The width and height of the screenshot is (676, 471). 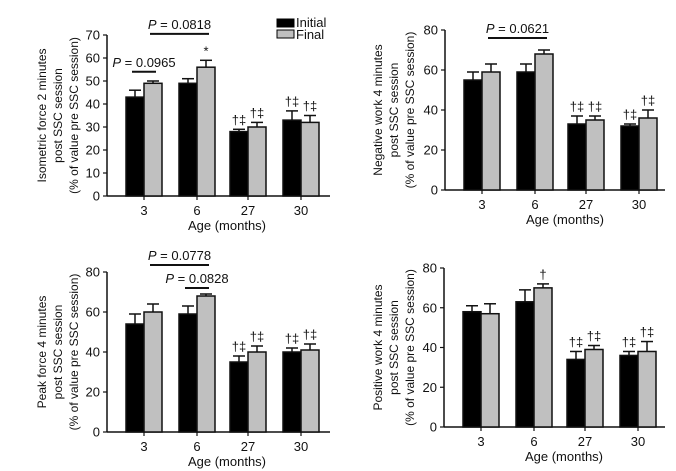 What do you see at coordinates (42, 115) in the screenshot?
I see `y-axis-label-line: Isometric force 2 minutes` at bounding box center [42, 115].